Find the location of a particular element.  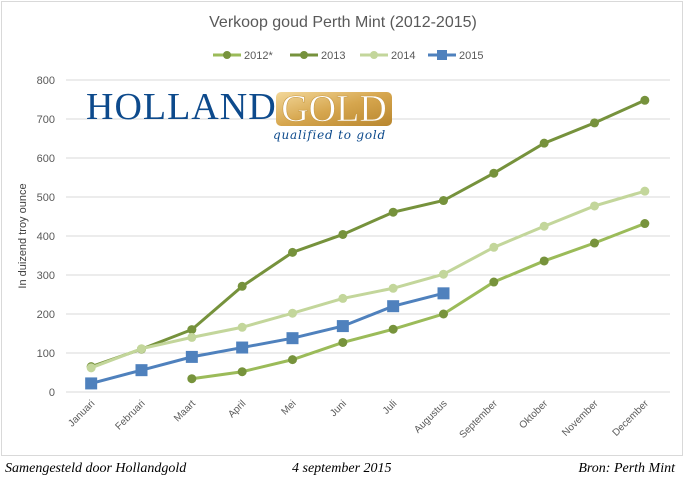

legend-label: 2014 is located at coordinates (403, 56).